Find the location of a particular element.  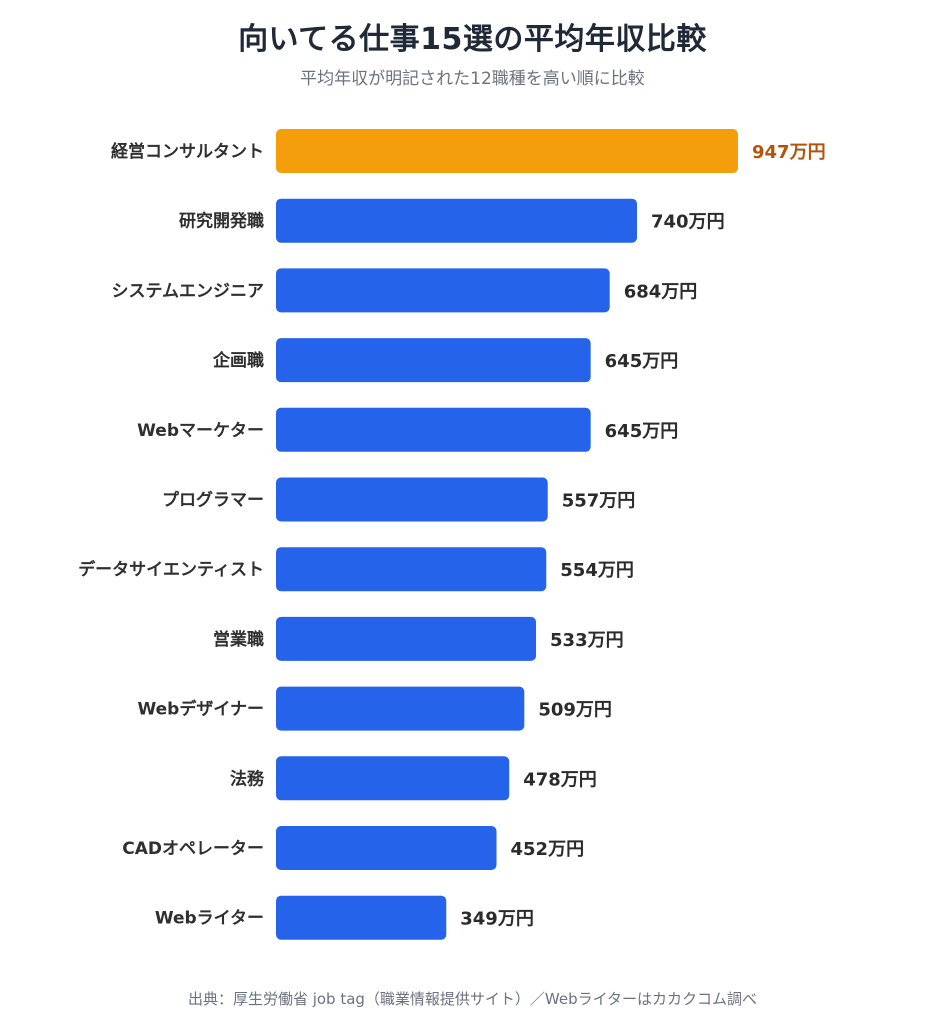

bar-row: 経営コンサルタント 947万円 is located at coordinates (468, 151).